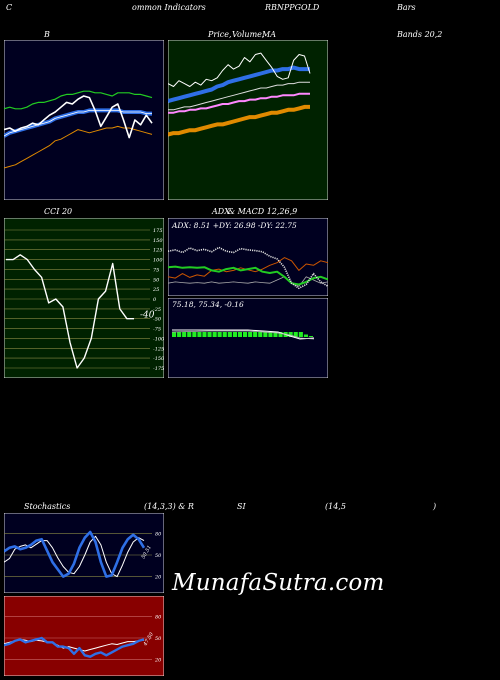 This screenshot has height=680, width=500. I want to click on stoch-tick-label: 80, so click(158, 534).